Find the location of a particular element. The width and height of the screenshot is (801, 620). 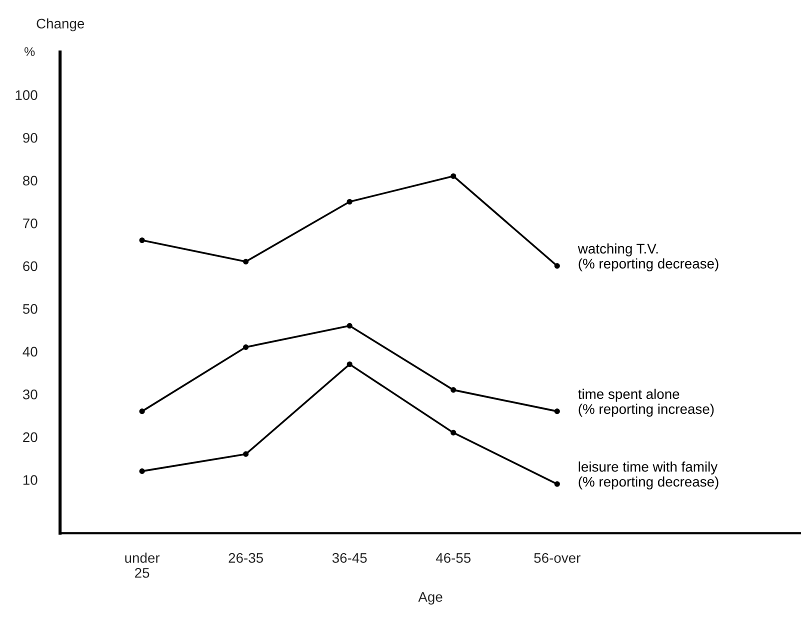

y-tick-label: 70 is located at coordinates (30, 223).